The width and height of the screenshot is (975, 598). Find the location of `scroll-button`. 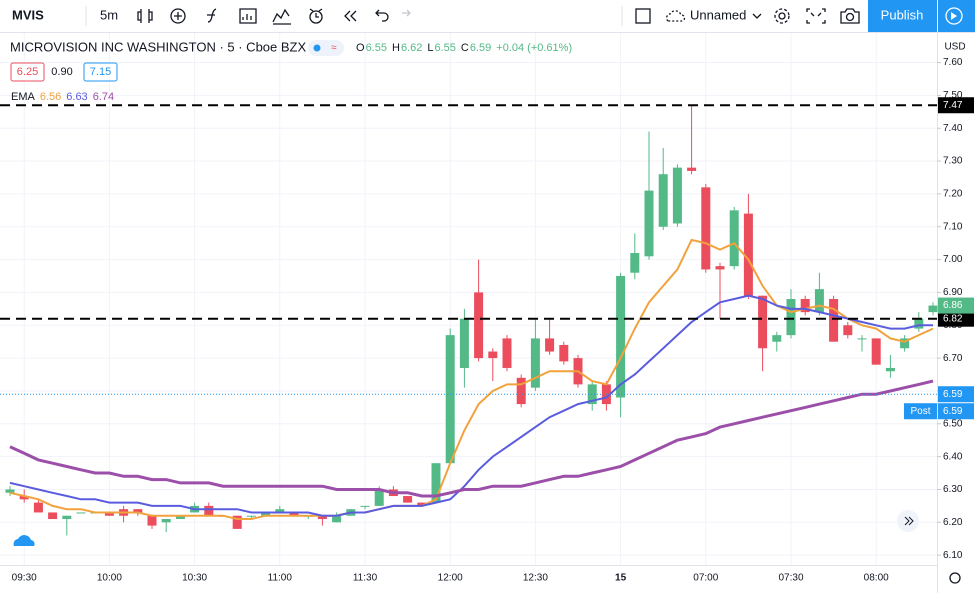

scroll-button is located at coordinates (908, 521).